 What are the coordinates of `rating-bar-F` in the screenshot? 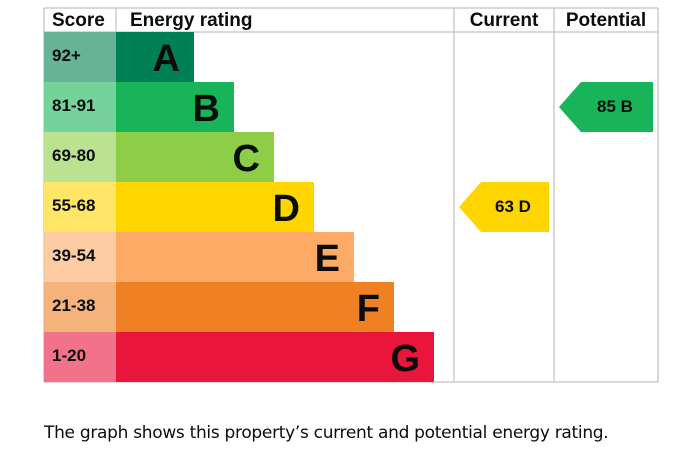 It's located at (255, 307).